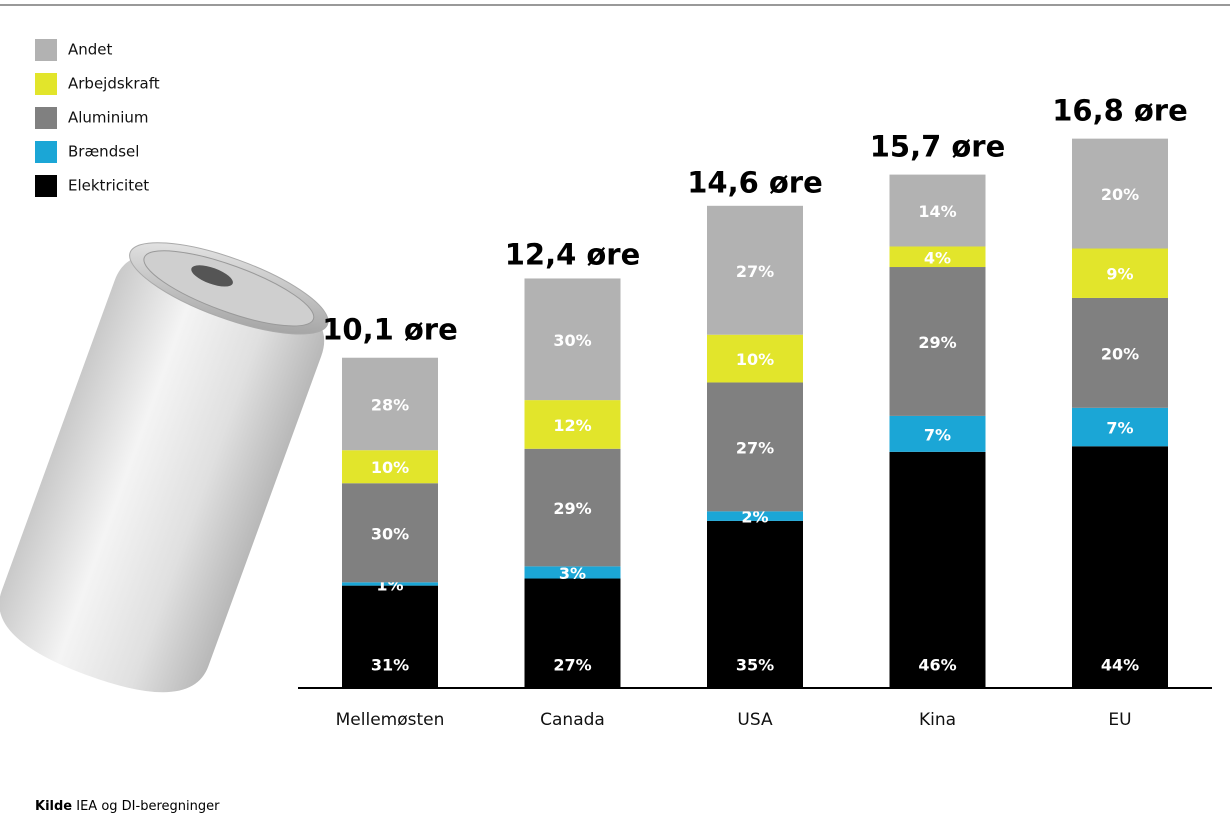 Image resolution: width=1230 pixels, height=832 pixels. Describe the element at coordinates (1120, 111) in the screenshot. I see `total-label: 16,8 øre` at that location.